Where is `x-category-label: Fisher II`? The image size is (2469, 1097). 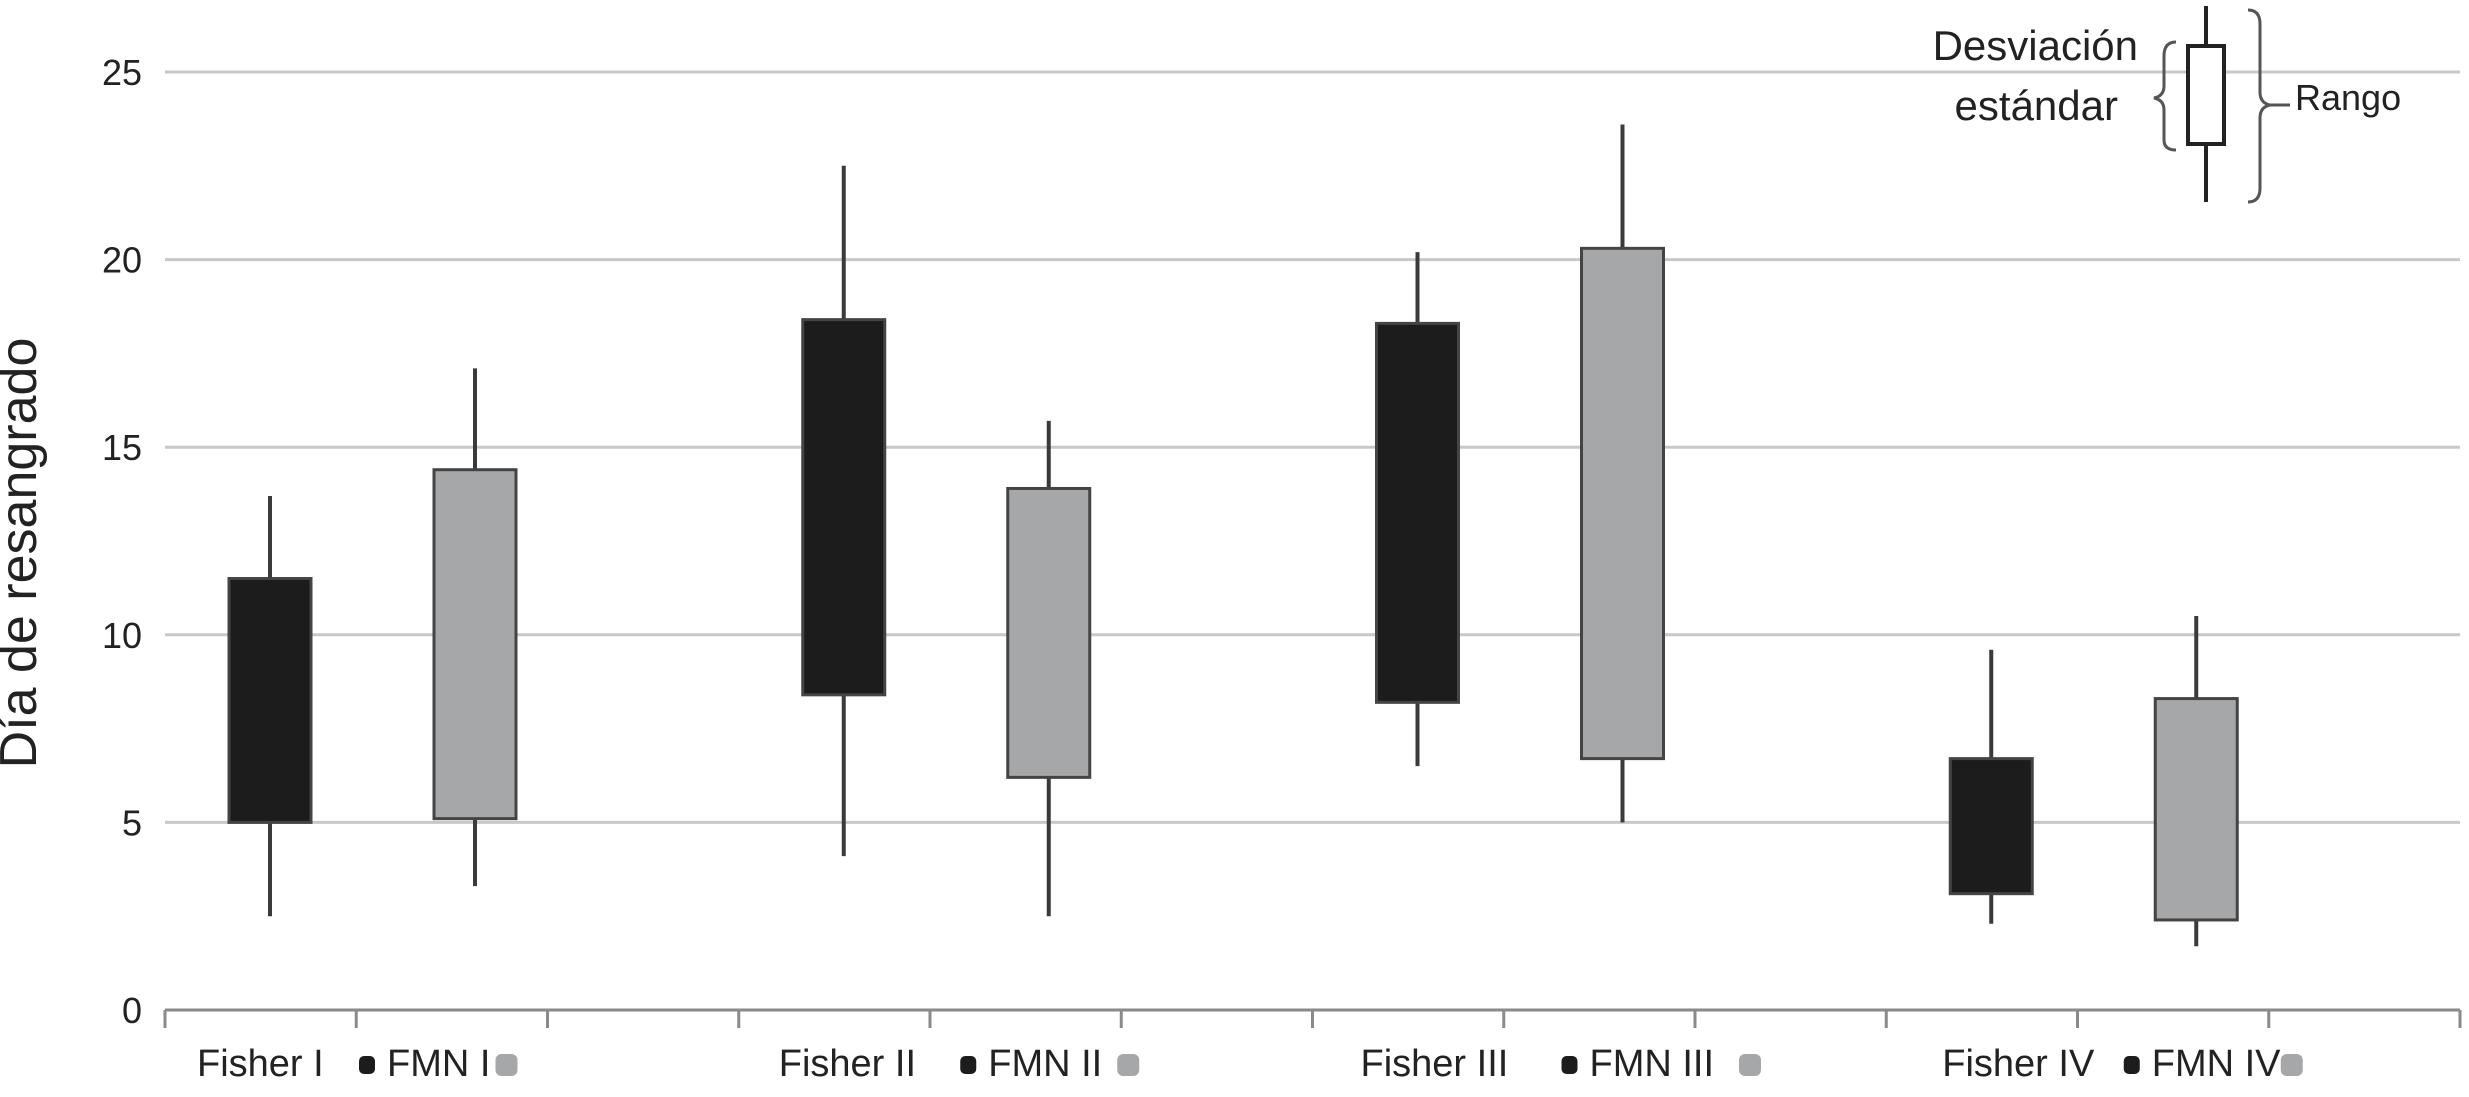 x-category-label: Fisher II is located at coordinates (847, 1064).